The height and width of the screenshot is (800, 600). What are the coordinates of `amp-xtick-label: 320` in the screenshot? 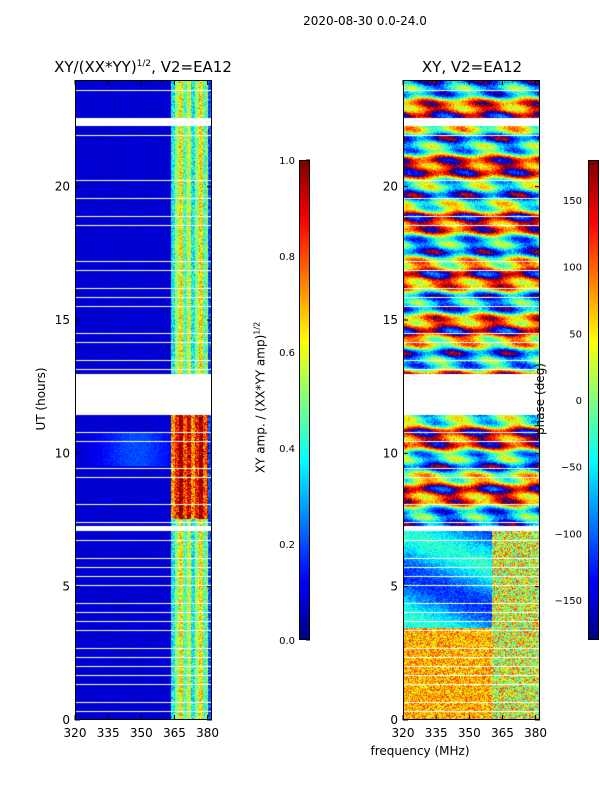 It's located at (75, 733).